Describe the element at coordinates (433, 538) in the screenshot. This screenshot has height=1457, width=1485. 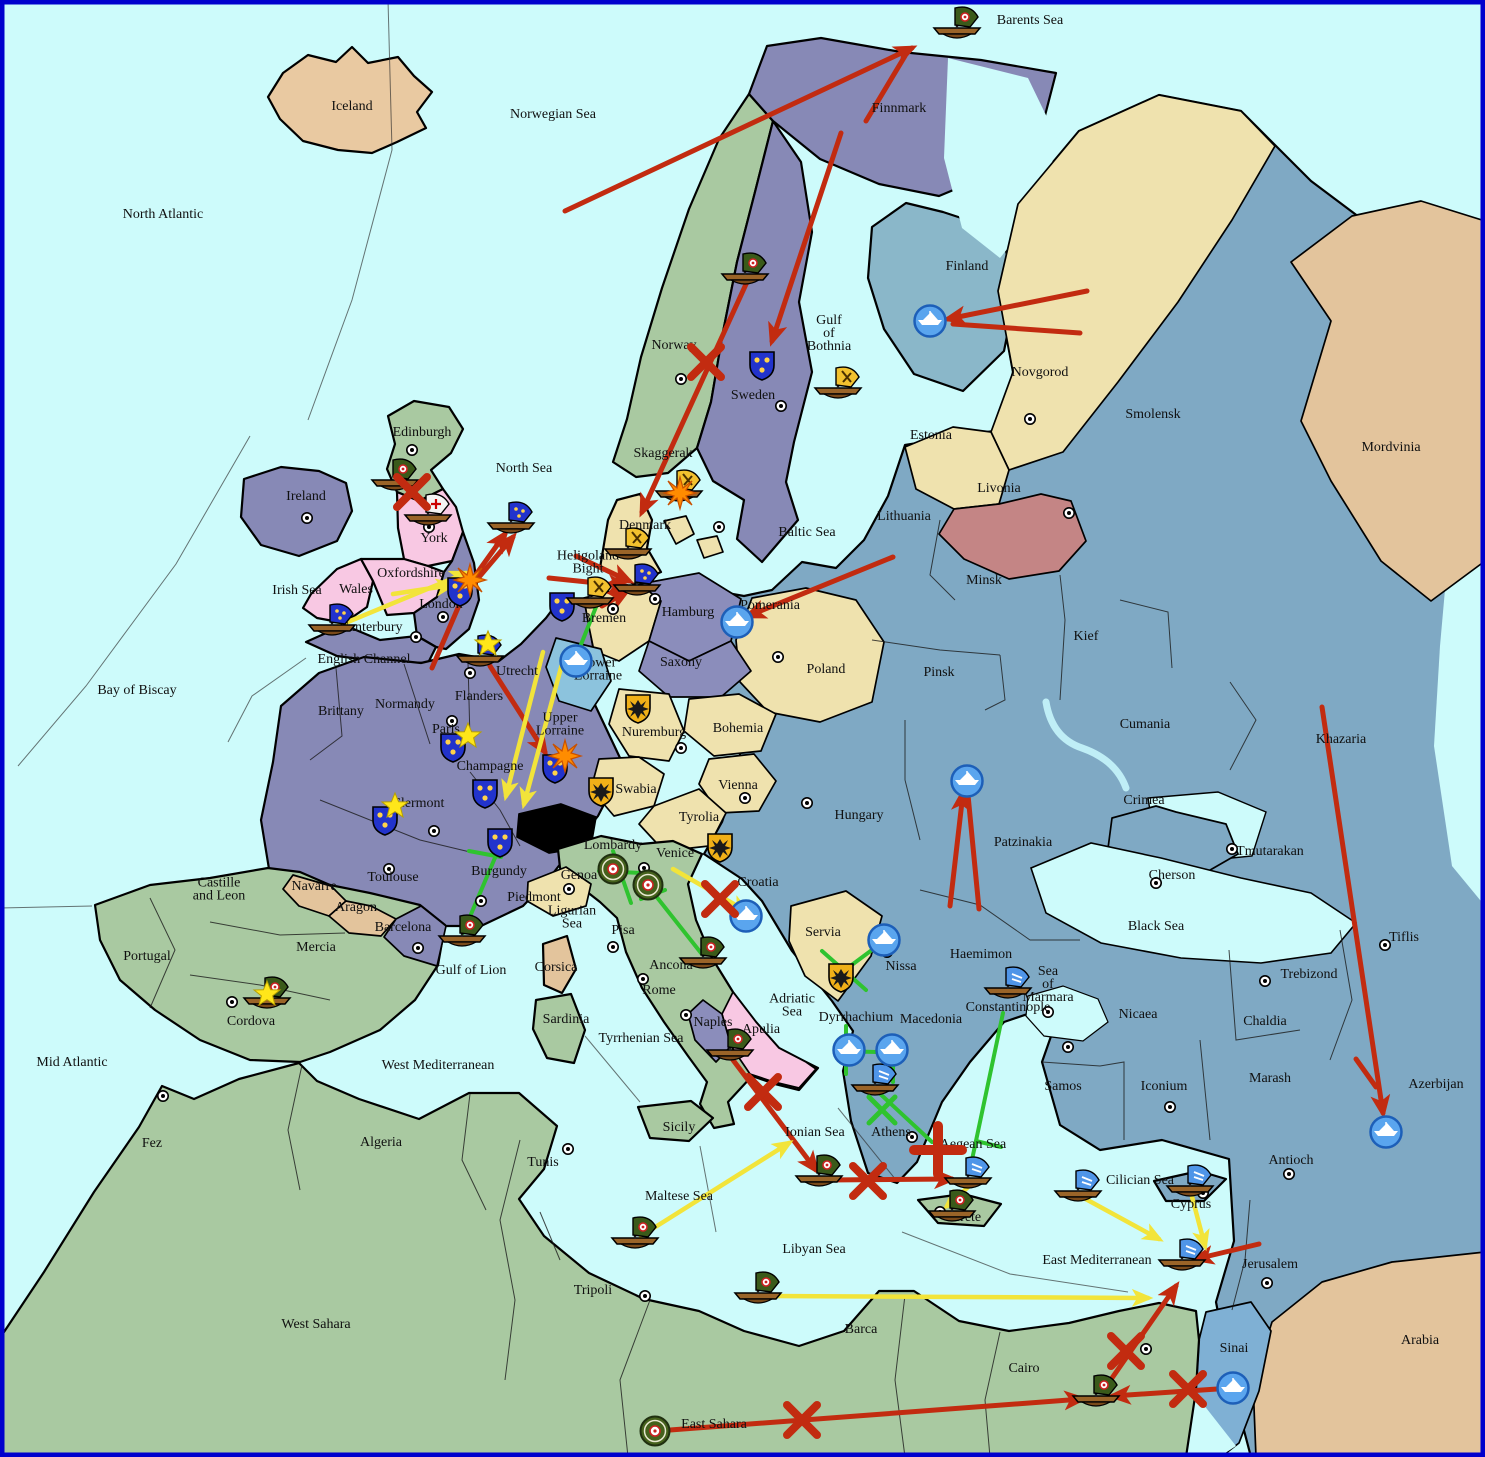
I see `region-label: York` at that location.